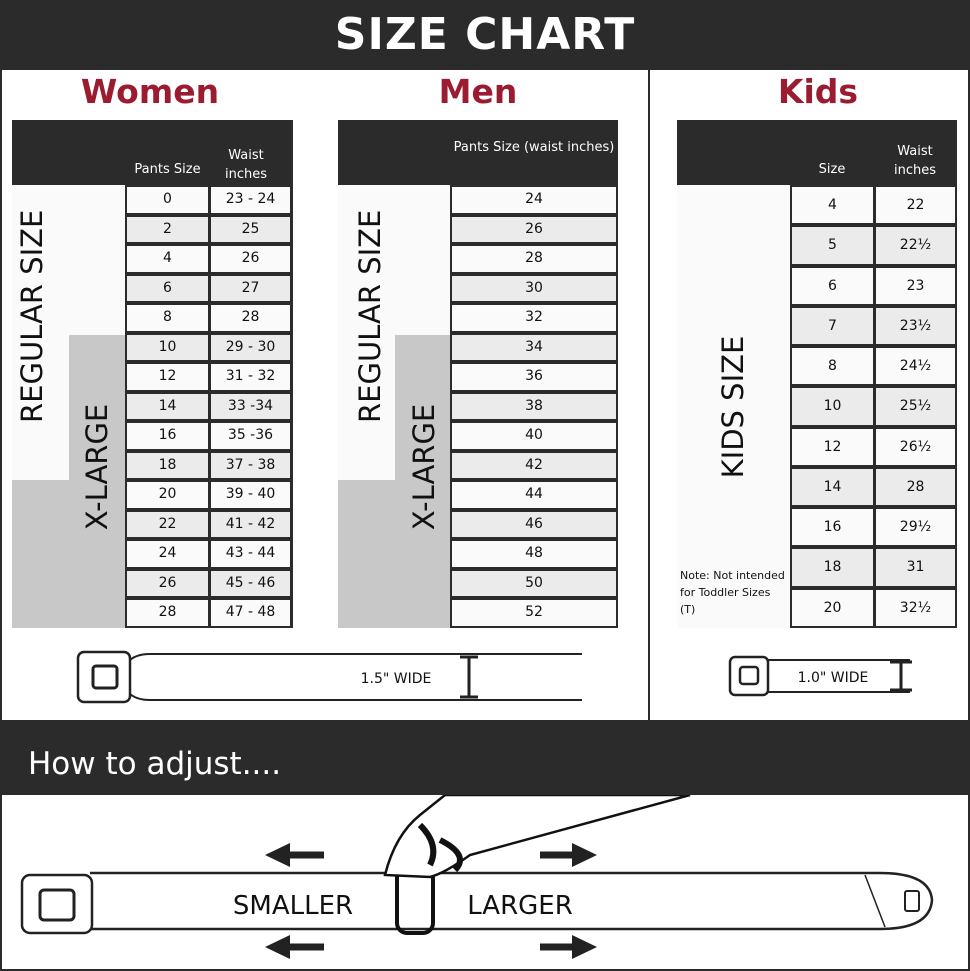 The image size is (970, 971). What do you see at coordinates (32, 316) in the screenshot?
I see `women-regular-label: REGULAR SIZE` at bounding box center [32, 316].